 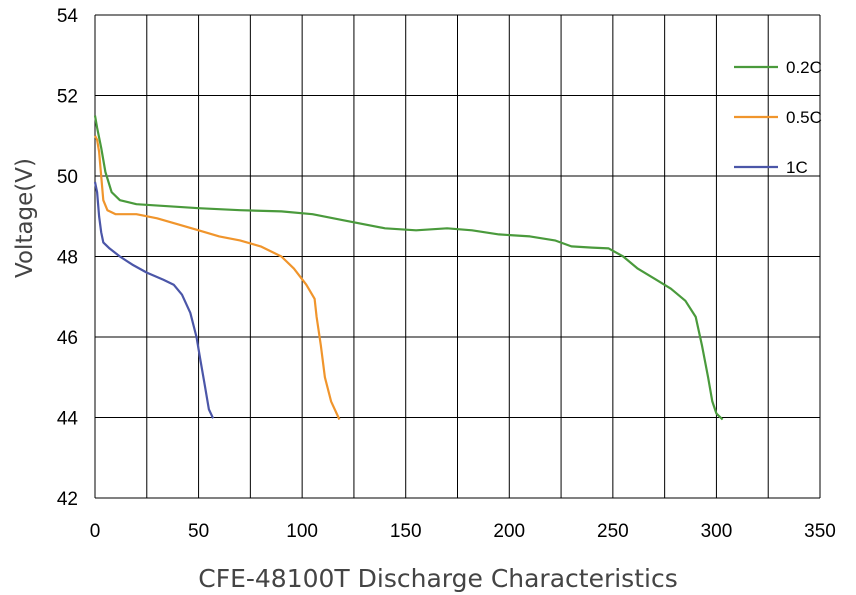 I want to click on y-tick-label: 42, so click(x=67, y=499).